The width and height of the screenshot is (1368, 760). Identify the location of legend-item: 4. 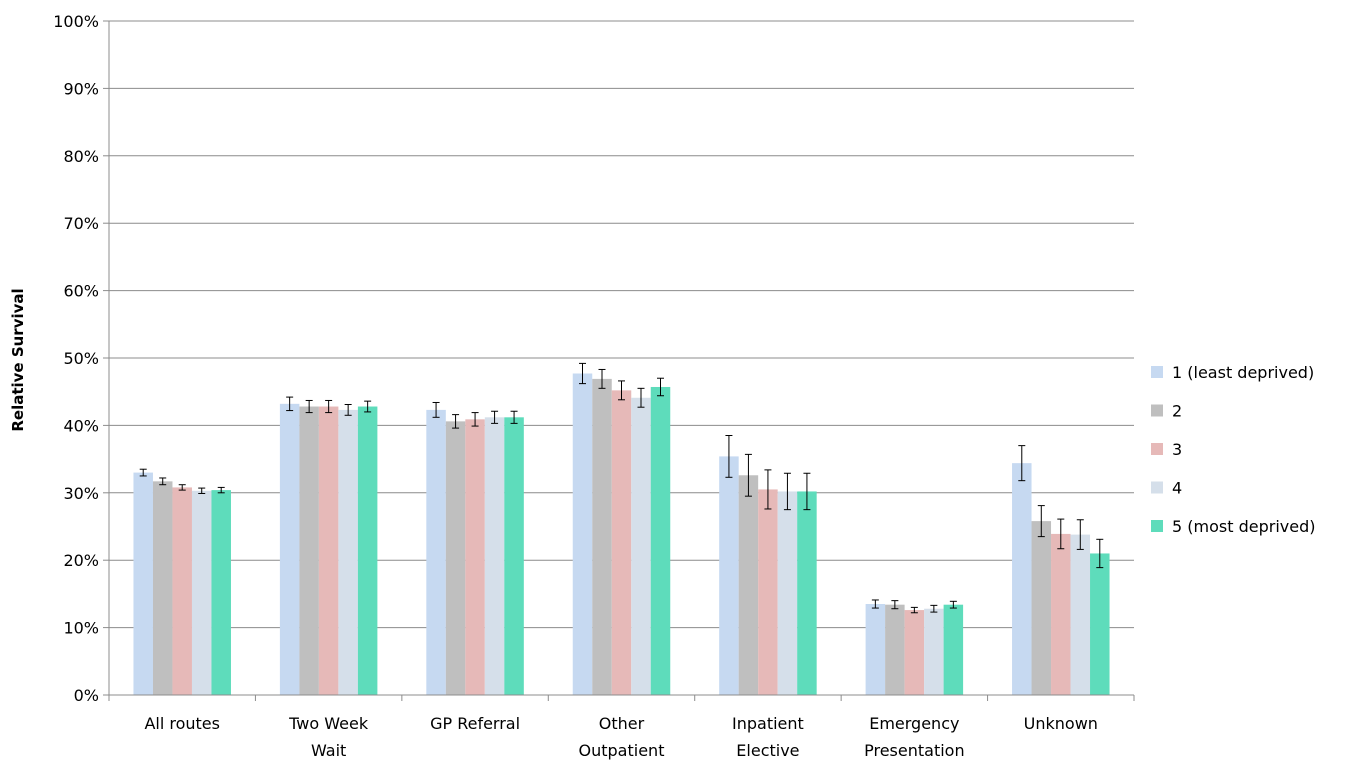
(1166, 488).